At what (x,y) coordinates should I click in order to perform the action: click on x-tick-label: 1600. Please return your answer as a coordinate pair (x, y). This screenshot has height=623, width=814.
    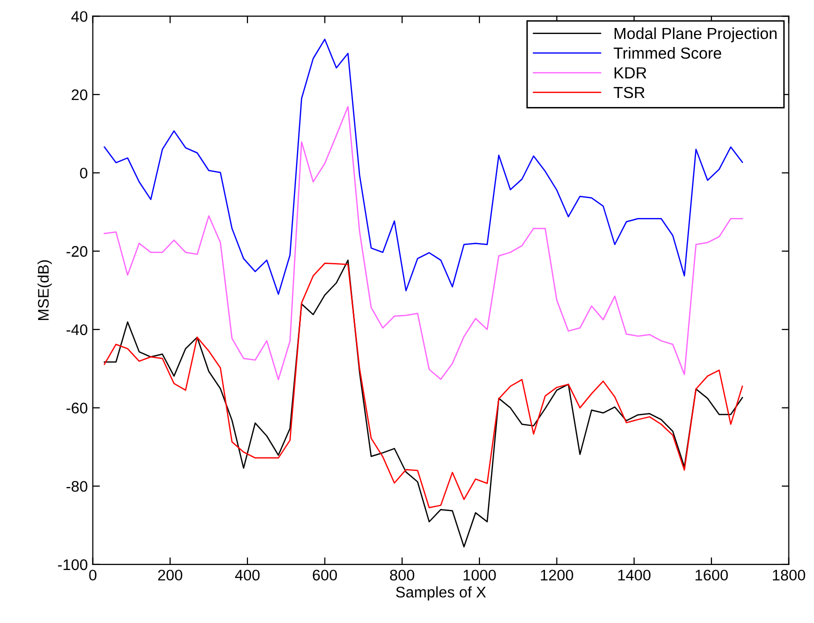
    Looking at the image, I should click on (712, 575).